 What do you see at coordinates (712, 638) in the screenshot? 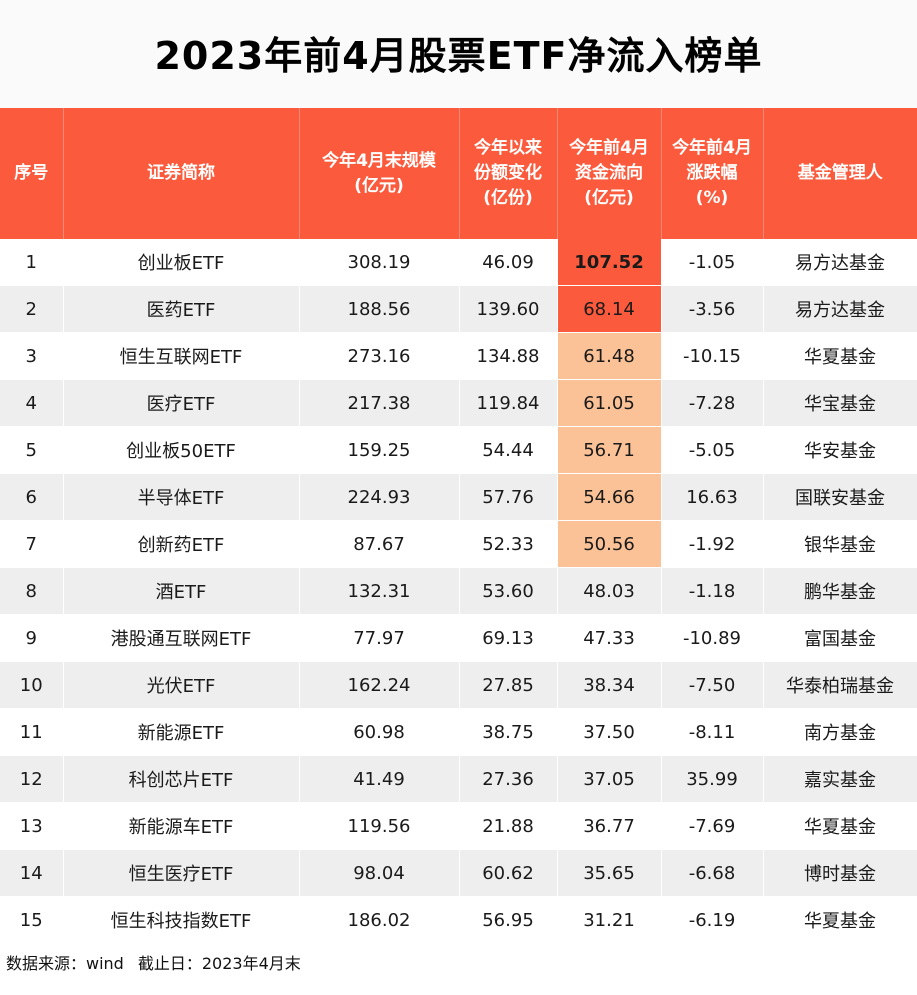
I see `cell-return: -10.89` at bounding box center [712, 638].